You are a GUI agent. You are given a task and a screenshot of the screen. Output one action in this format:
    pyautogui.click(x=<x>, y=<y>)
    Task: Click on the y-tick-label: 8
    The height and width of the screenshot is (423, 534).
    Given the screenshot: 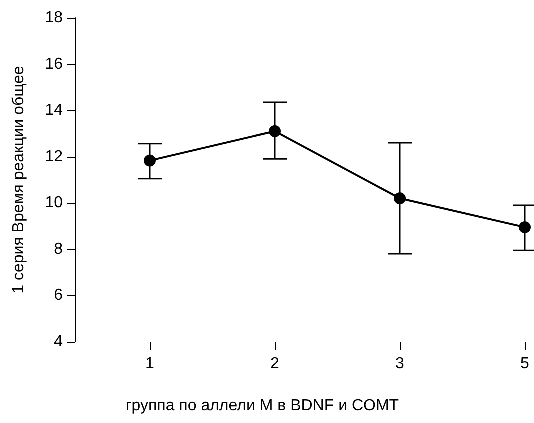 What is the action you would take?
    pyautogui.click(x=59, y=249)
    